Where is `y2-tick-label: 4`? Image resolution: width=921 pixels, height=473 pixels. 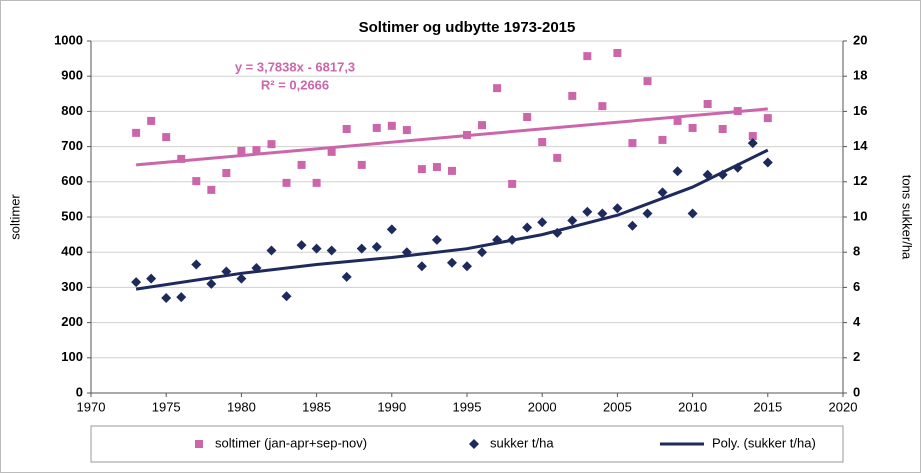 y2-tick-label: 4 is located at coordinates (857, 321).